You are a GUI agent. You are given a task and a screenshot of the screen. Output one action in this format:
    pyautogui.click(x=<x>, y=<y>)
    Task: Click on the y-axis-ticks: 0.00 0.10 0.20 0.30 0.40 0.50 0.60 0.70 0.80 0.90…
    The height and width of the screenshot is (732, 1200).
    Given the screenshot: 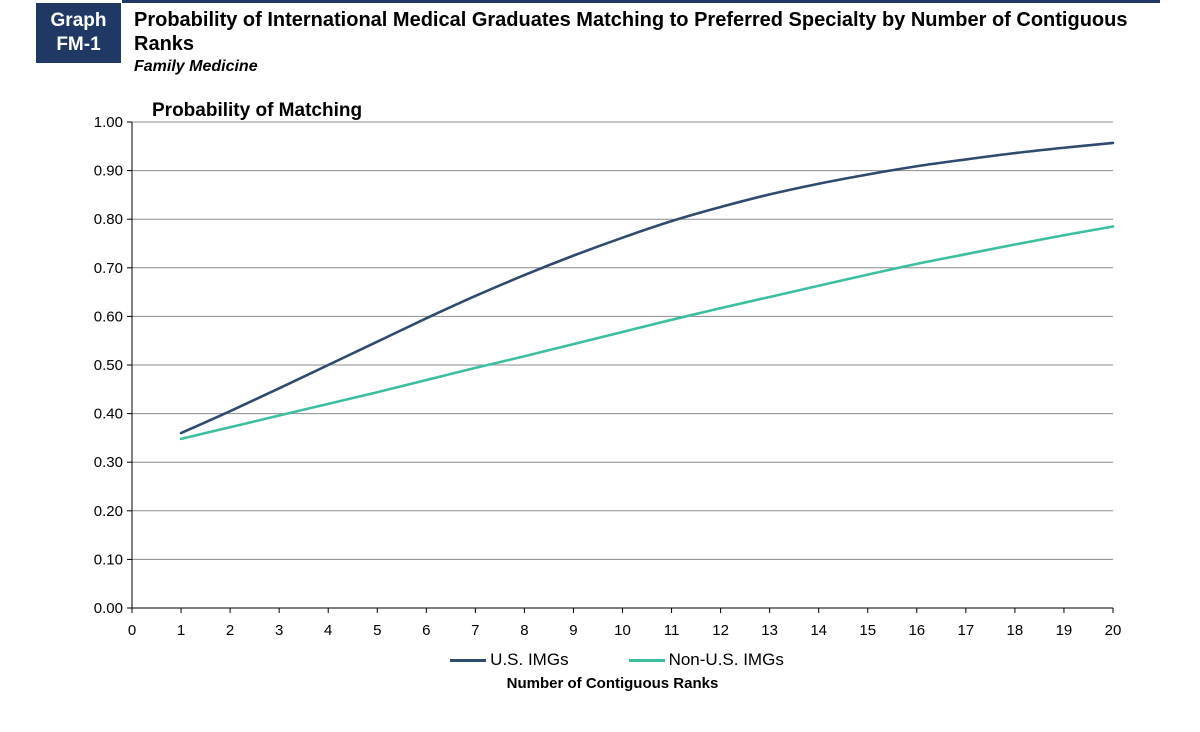 What is the action you would take?
    pyautogui.click(x=113, y=365)
    